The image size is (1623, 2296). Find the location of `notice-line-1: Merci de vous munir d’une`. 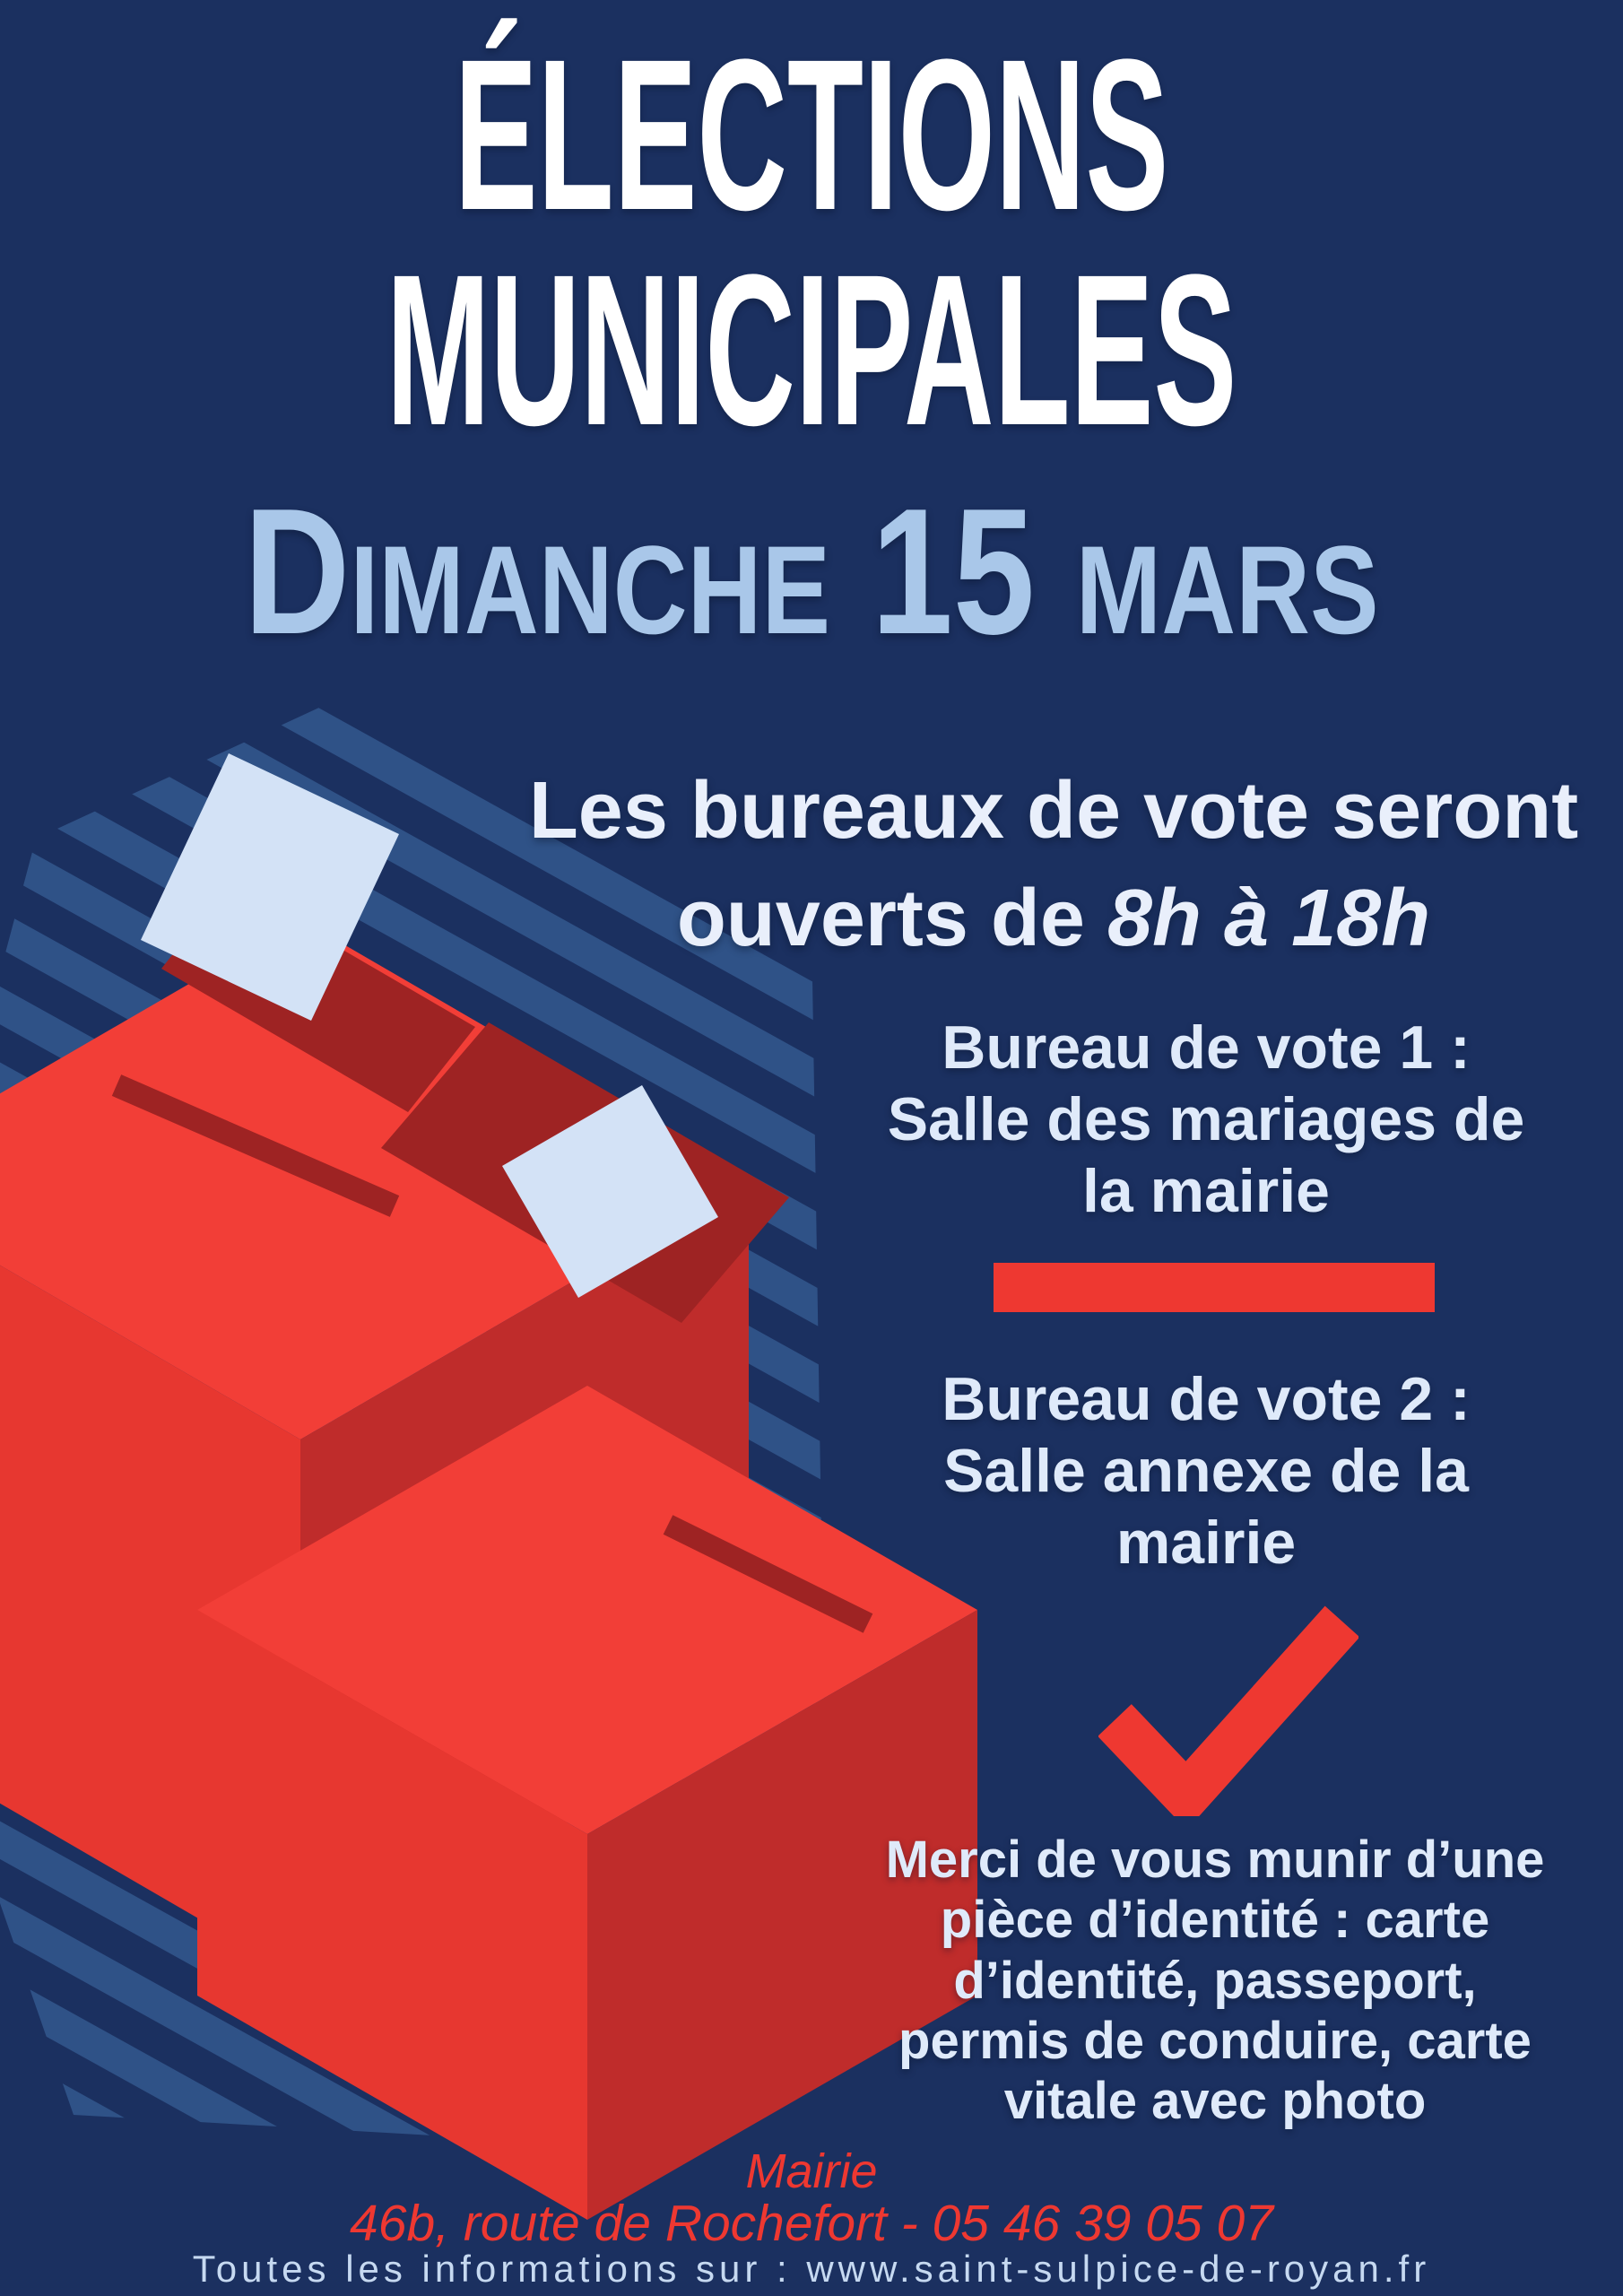

notice-line-1: Merci de vous munir d’une is located at coordinates (1215, 1860).